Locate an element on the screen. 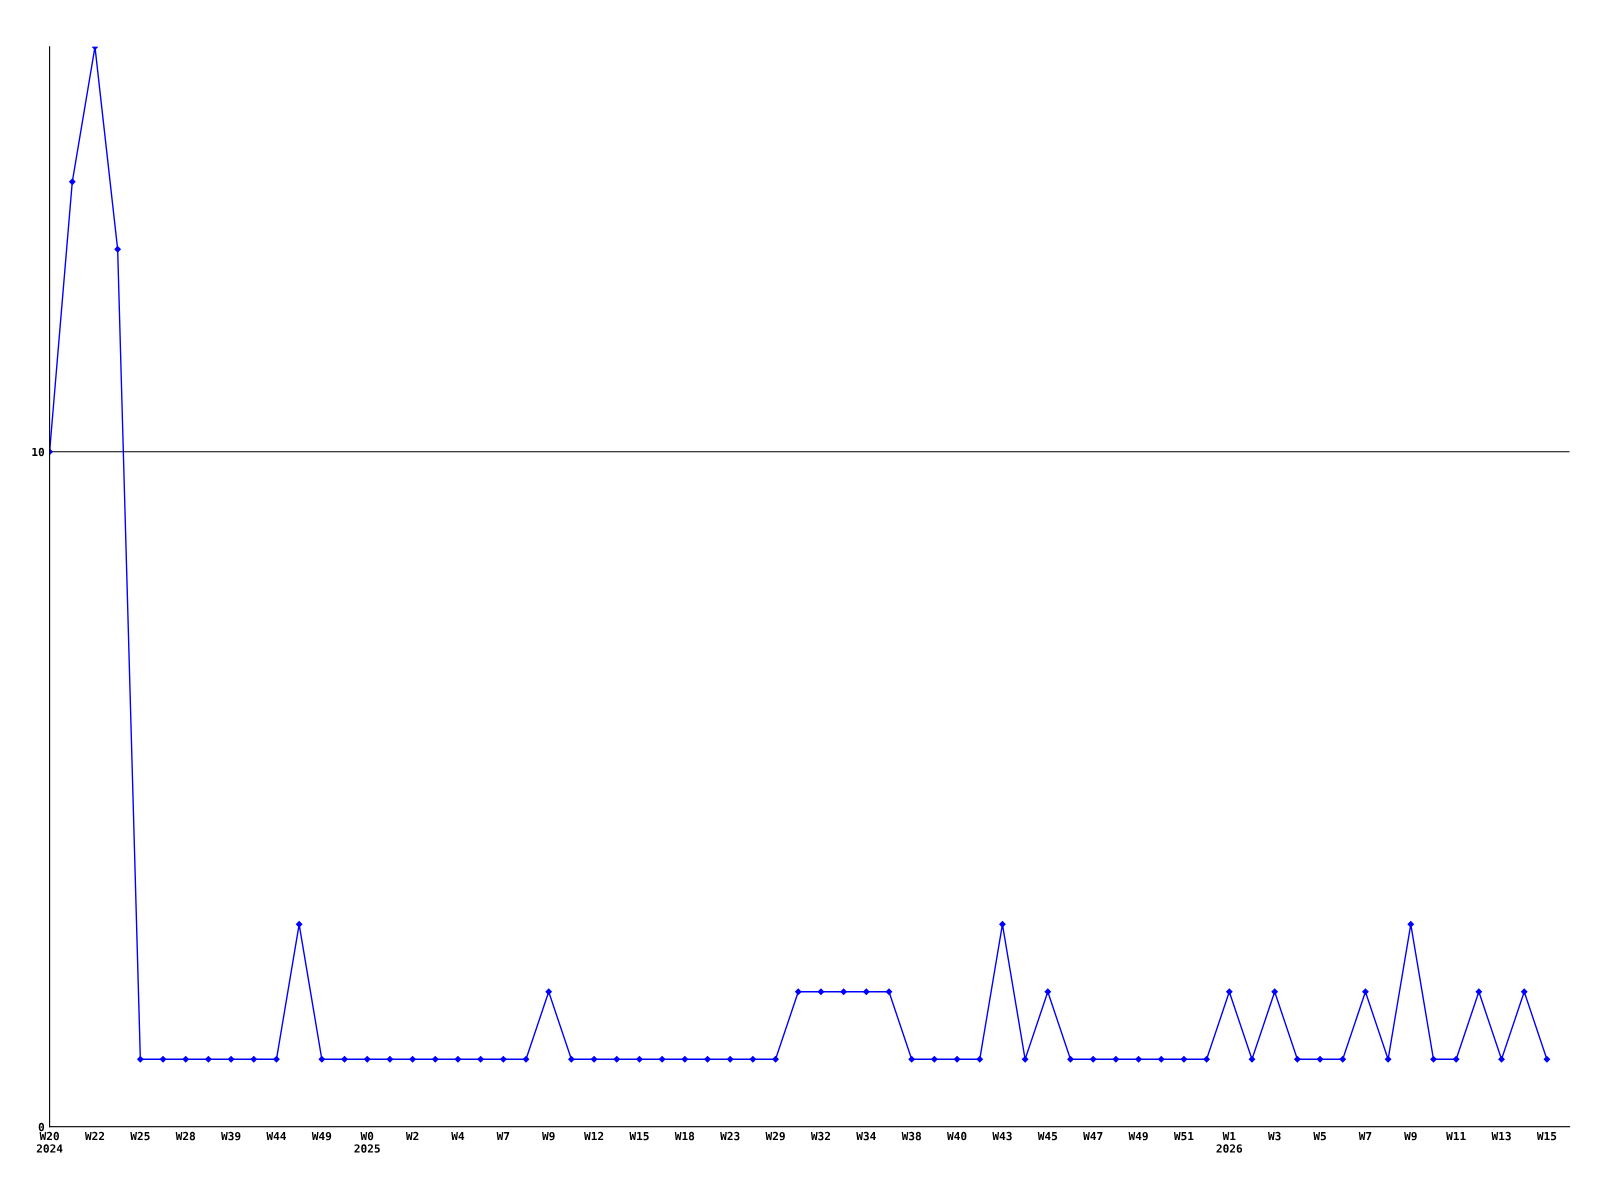  x-tick-label: W45 is located at coordinates (1047, 1136).